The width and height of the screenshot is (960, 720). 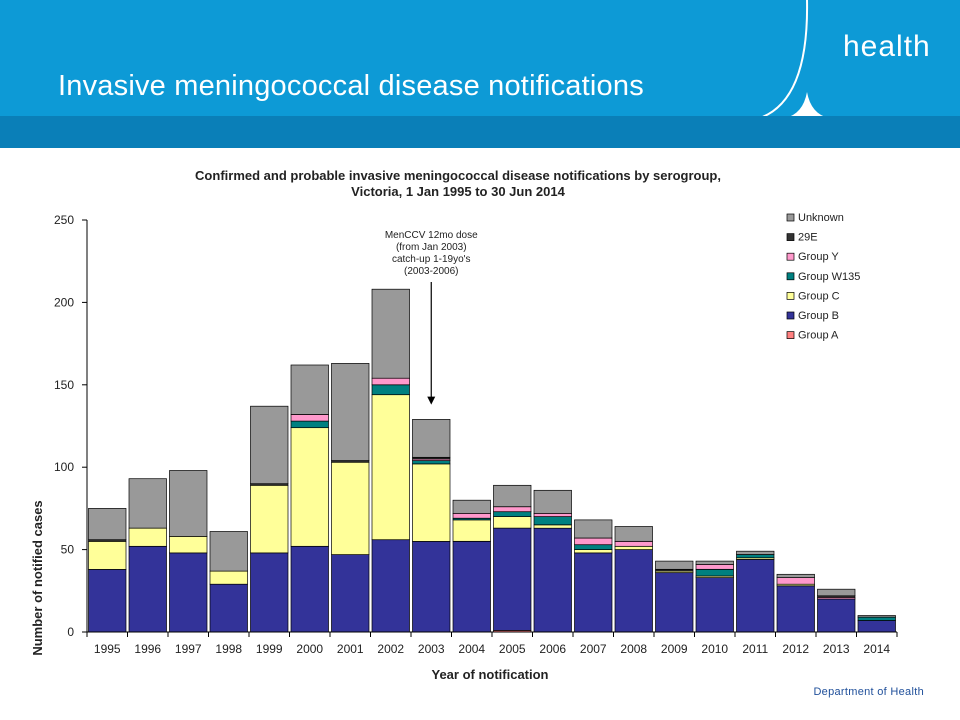 I want to click on legend-swatch-group-a, so click(x=790, y=335).